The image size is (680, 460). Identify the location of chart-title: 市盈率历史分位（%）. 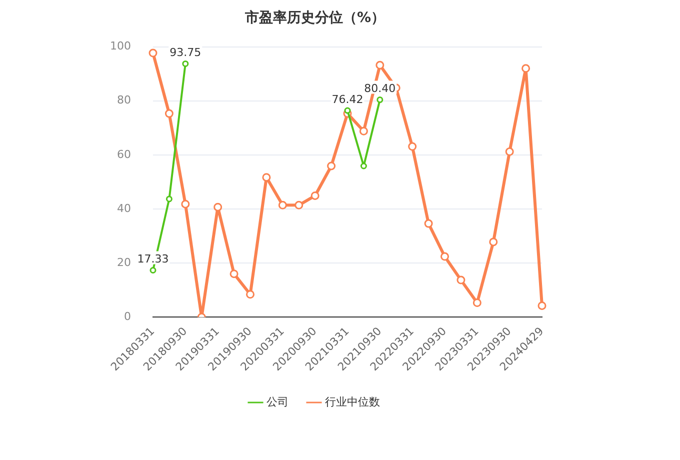
(315, 17).